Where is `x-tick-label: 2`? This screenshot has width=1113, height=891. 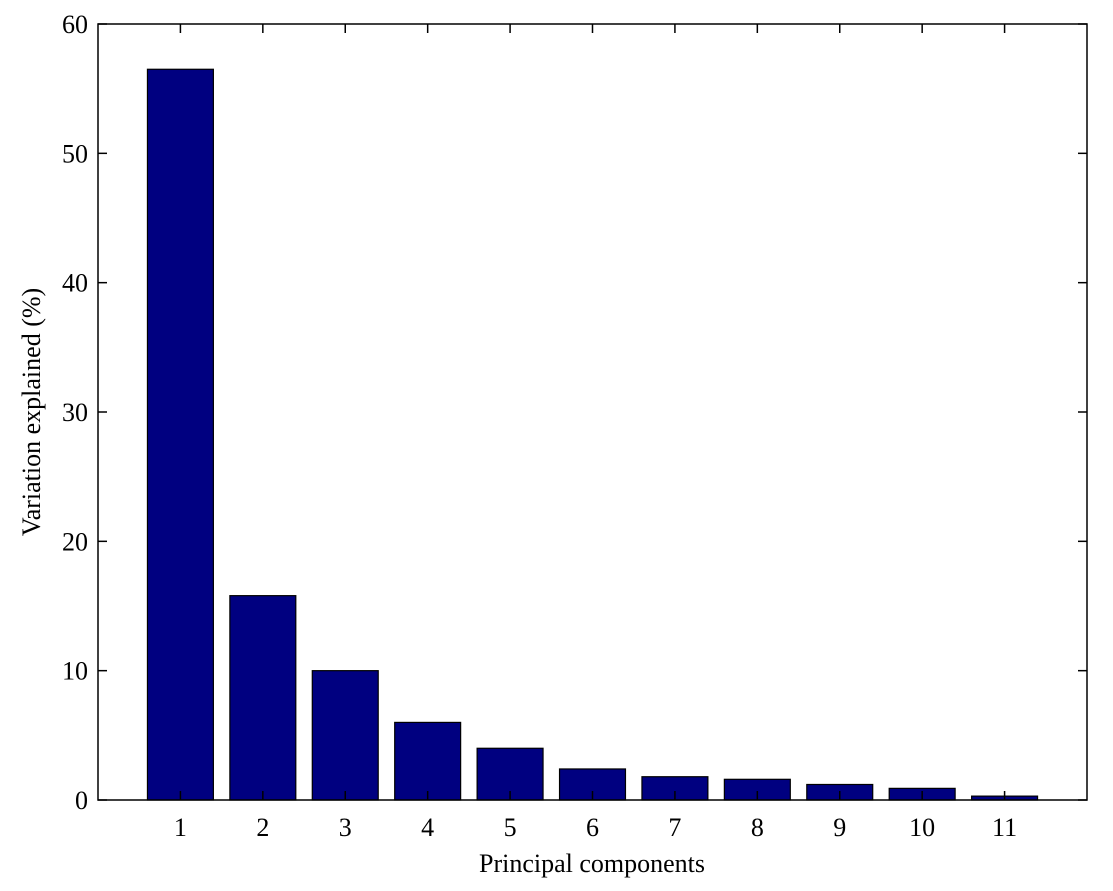 x-tick-label: 2 is located at coordinates (262, 827).